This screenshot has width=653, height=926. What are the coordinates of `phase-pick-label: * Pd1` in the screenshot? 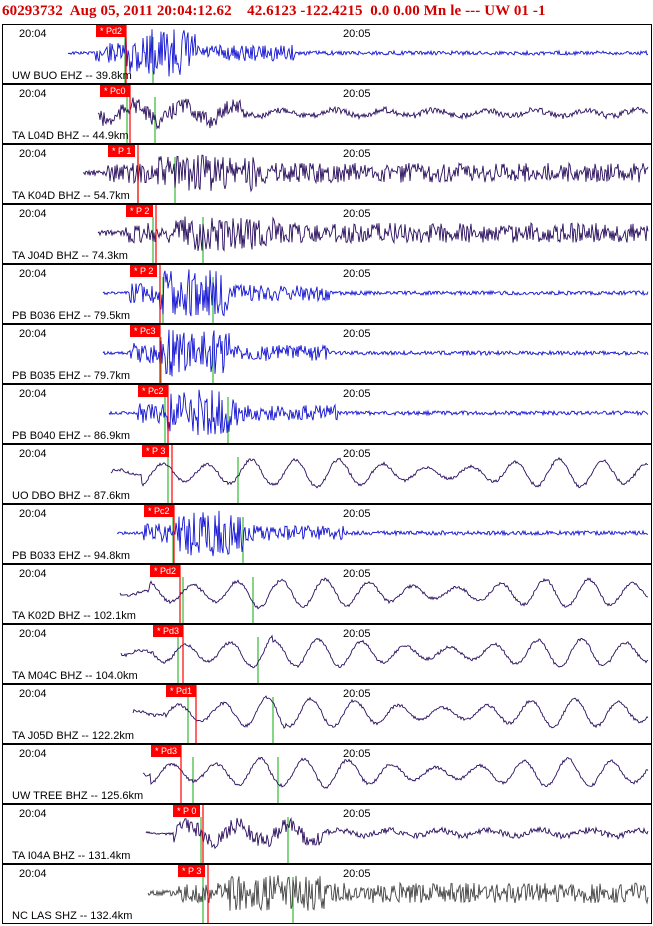 It's located at (181, 691).